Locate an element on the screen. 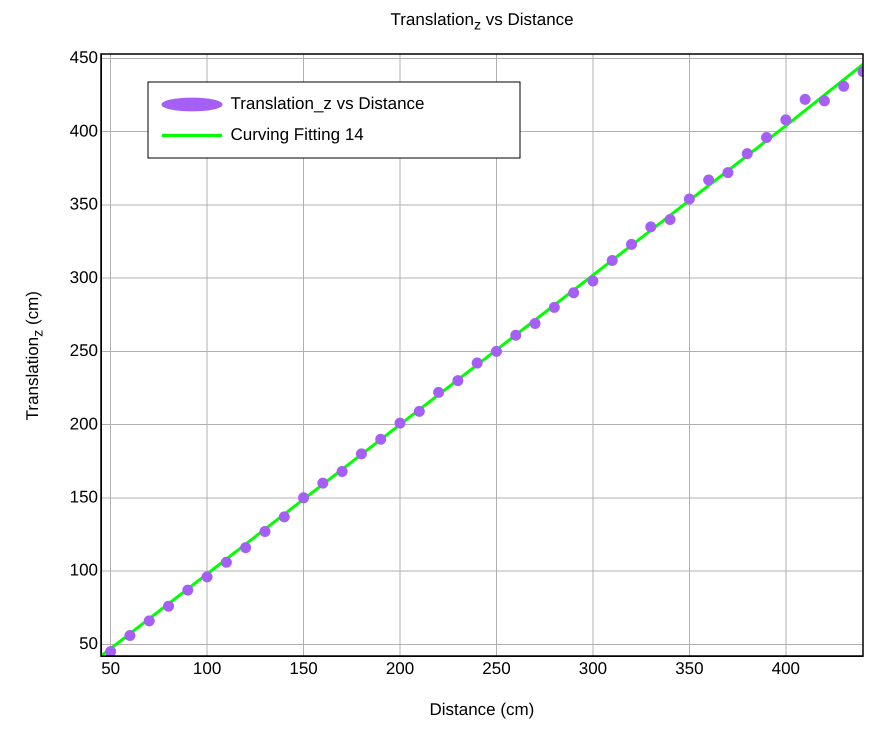  x-tick-label: 250 is located at coordinates (496, 668).